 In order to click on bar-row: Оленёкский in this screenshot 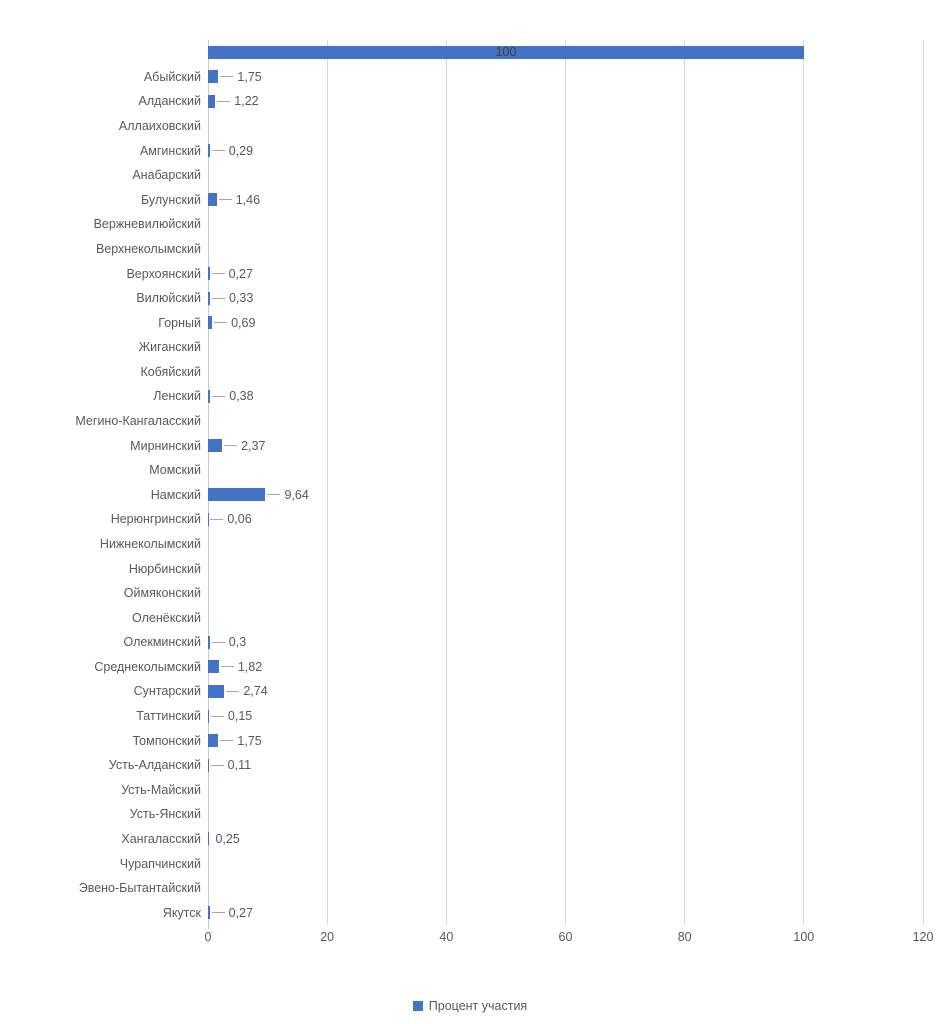, I will do `click(527, 617)`.